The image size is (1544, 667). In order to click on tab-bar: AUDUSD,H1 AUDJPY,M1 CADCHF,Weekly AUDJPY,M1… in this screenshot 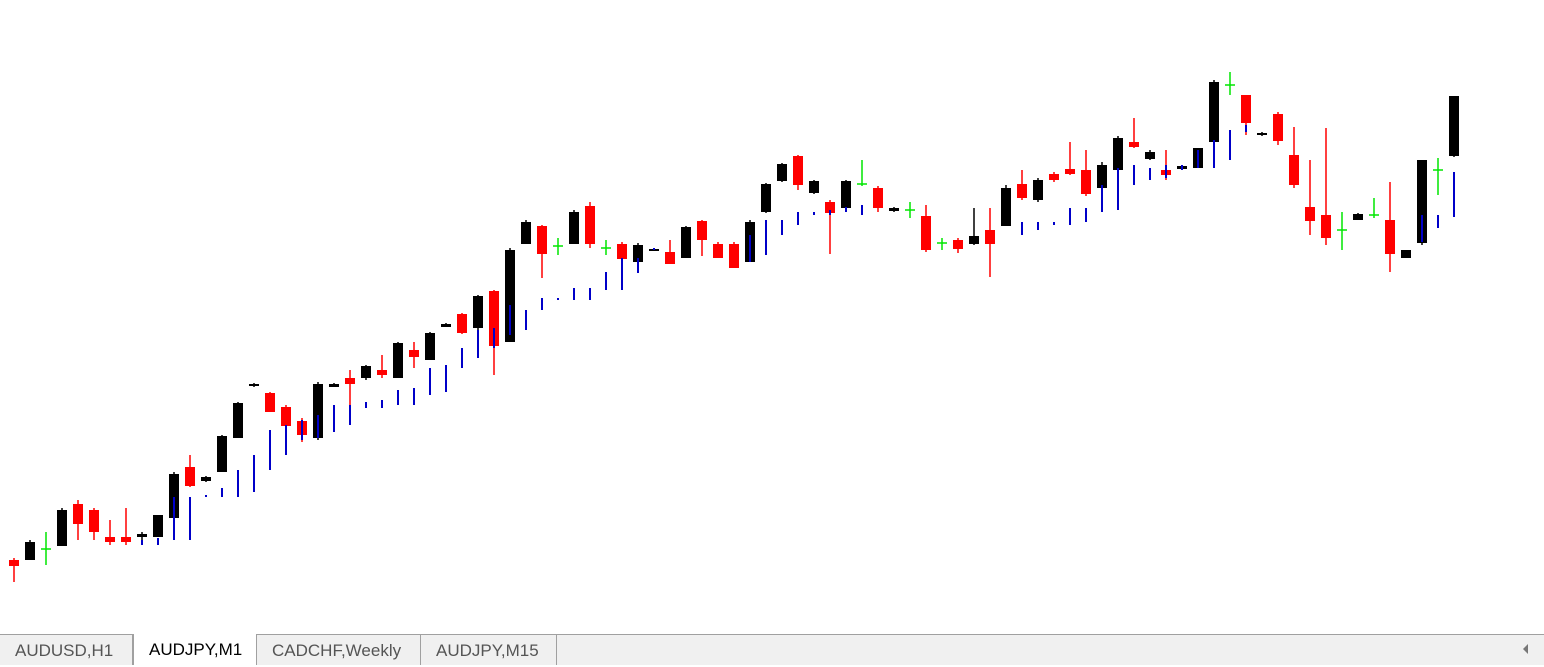, I will do `click(772, 649)`.